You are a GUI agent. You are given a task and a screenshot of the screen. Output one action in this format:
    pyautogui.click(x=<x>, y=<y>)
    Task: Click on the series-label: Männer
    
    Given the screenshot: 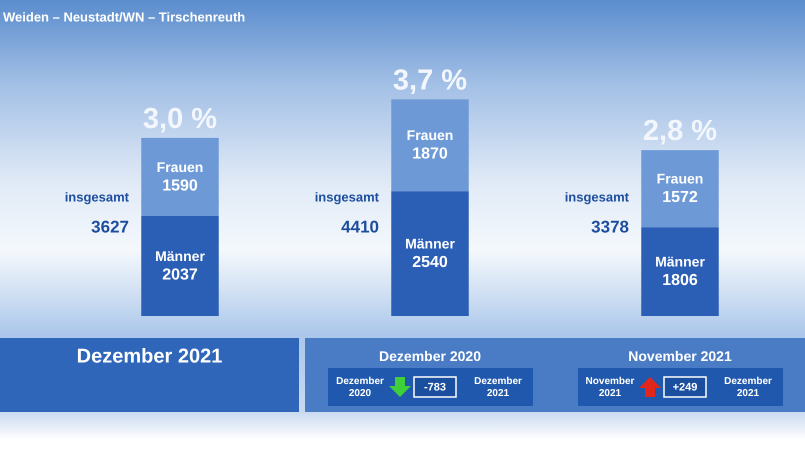 What is the action you would take?
    pyautogui.click(x=180, y=256)
    